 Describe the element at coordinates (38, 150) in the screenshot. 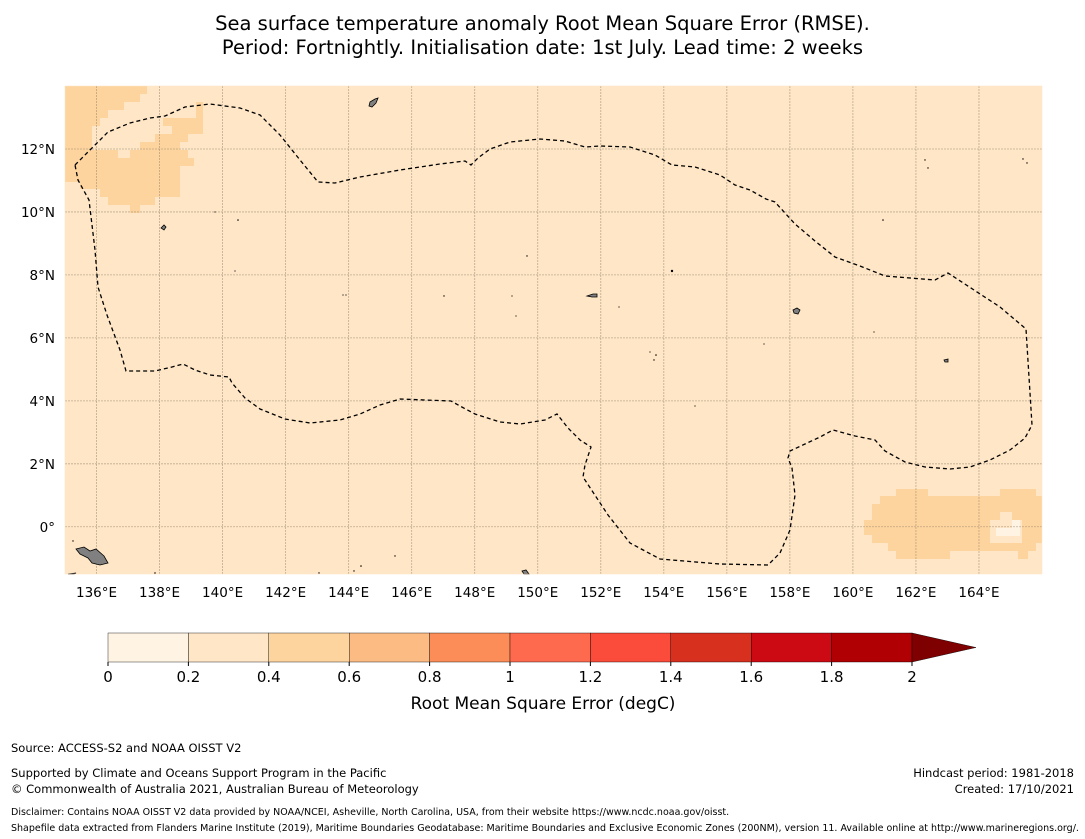

I see `latitude-tick-label: 12°N` at that location.